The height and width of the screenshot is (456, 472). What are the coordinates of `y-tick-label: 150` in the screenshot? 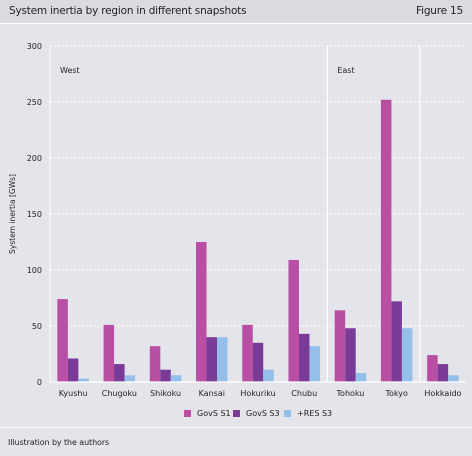 It's located at (34, 214).